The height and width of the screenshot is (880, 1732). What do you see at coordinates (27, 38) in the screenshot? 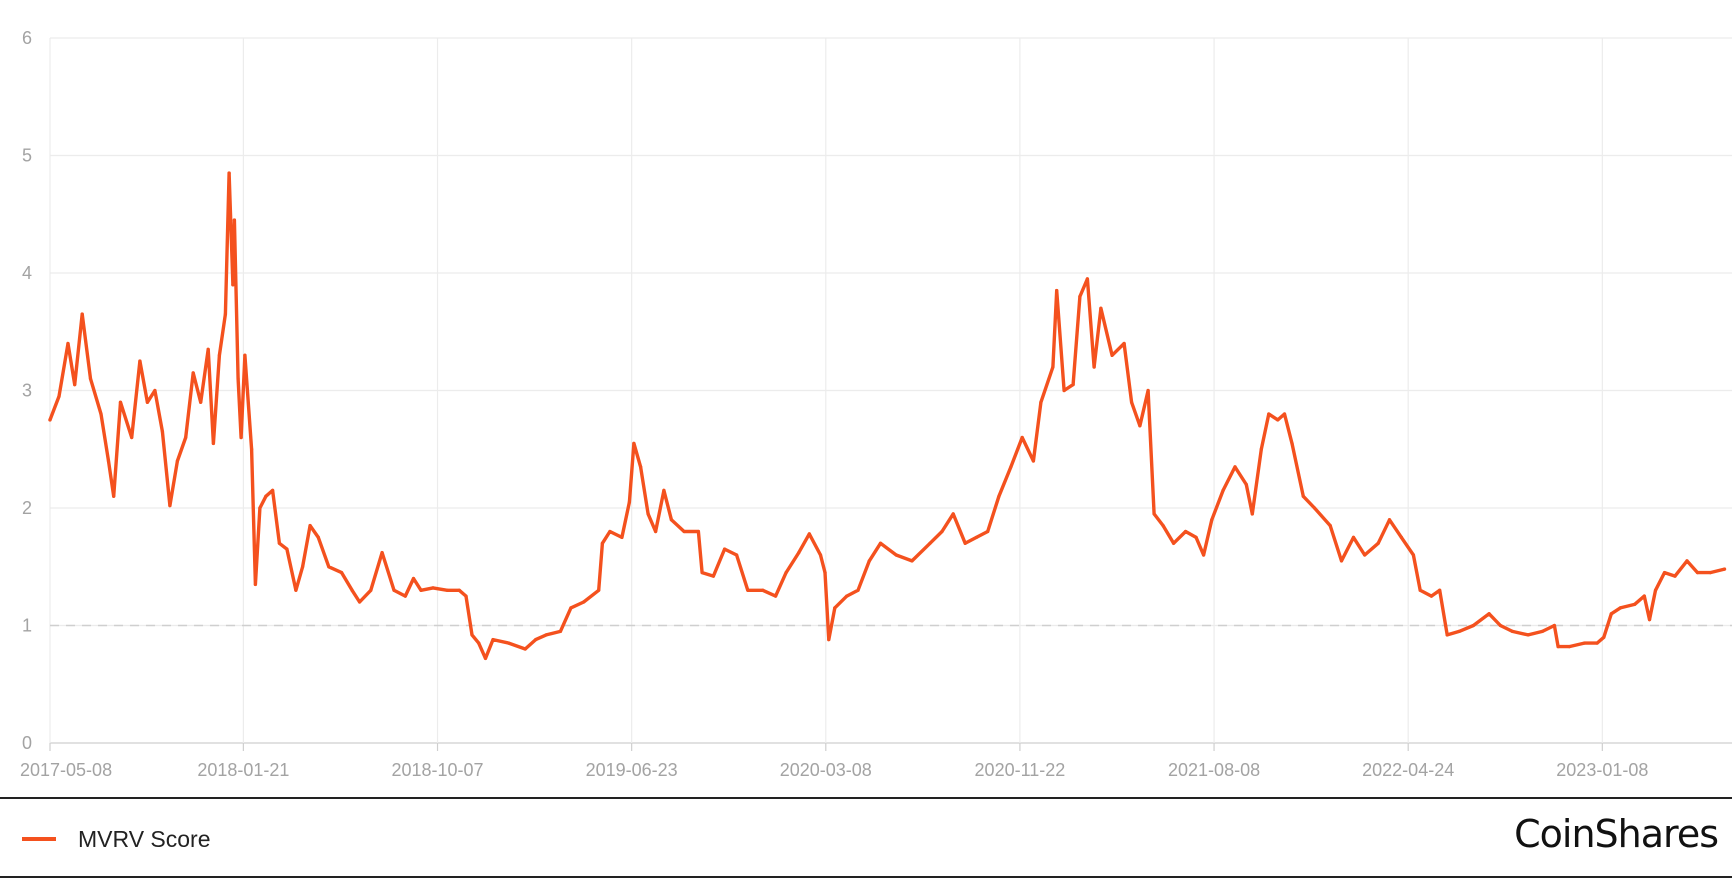
I see `y-tick-label: 6` at bounding box center [27, 38].